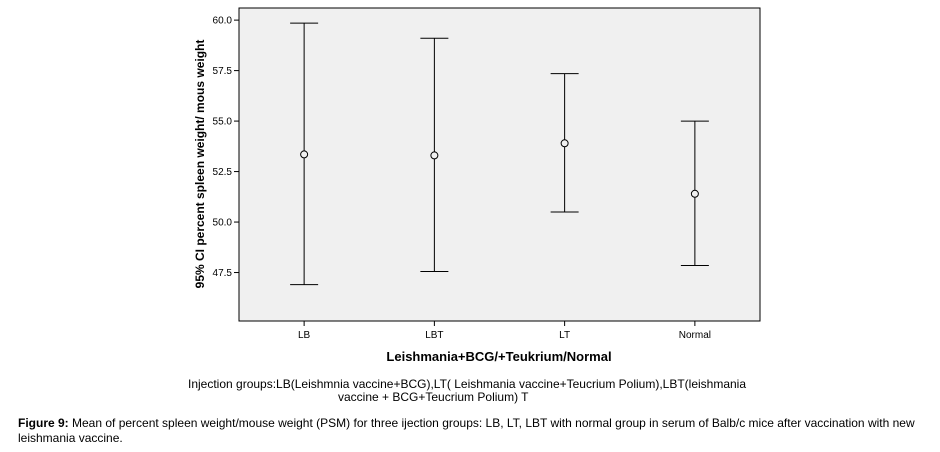  I want to click on mean-point-lb, so click(304, 154).